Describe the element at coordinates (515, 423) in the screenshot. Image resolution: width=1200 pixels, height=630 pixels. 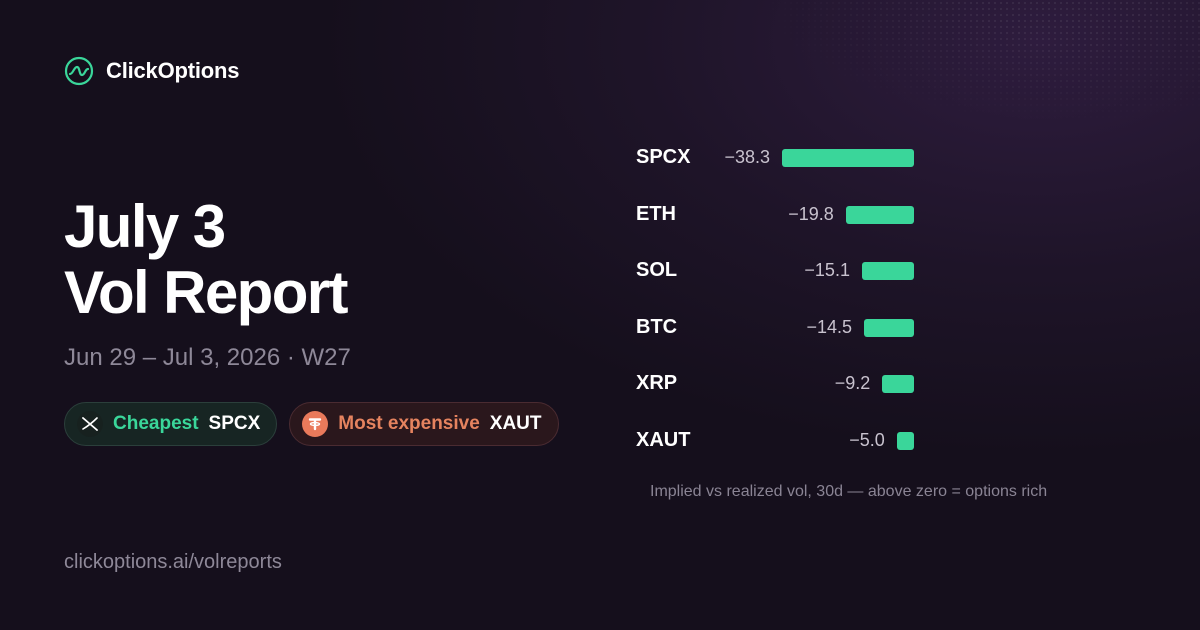
I see `most-expensive-ticker: XAUT` at that location.